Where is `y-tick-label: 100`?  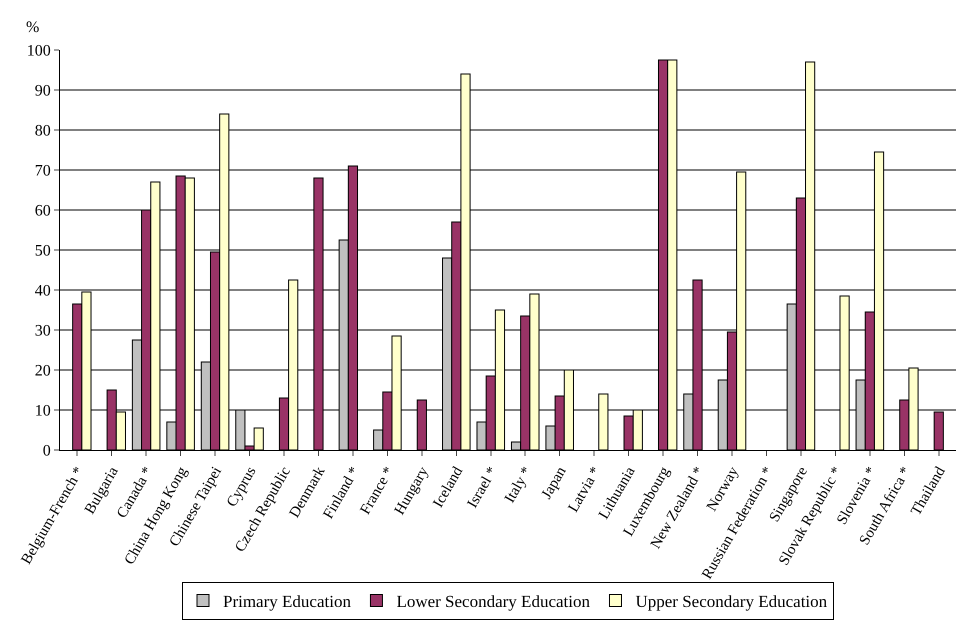 y-tick-label: 100 is located at coordinates (38, 51).